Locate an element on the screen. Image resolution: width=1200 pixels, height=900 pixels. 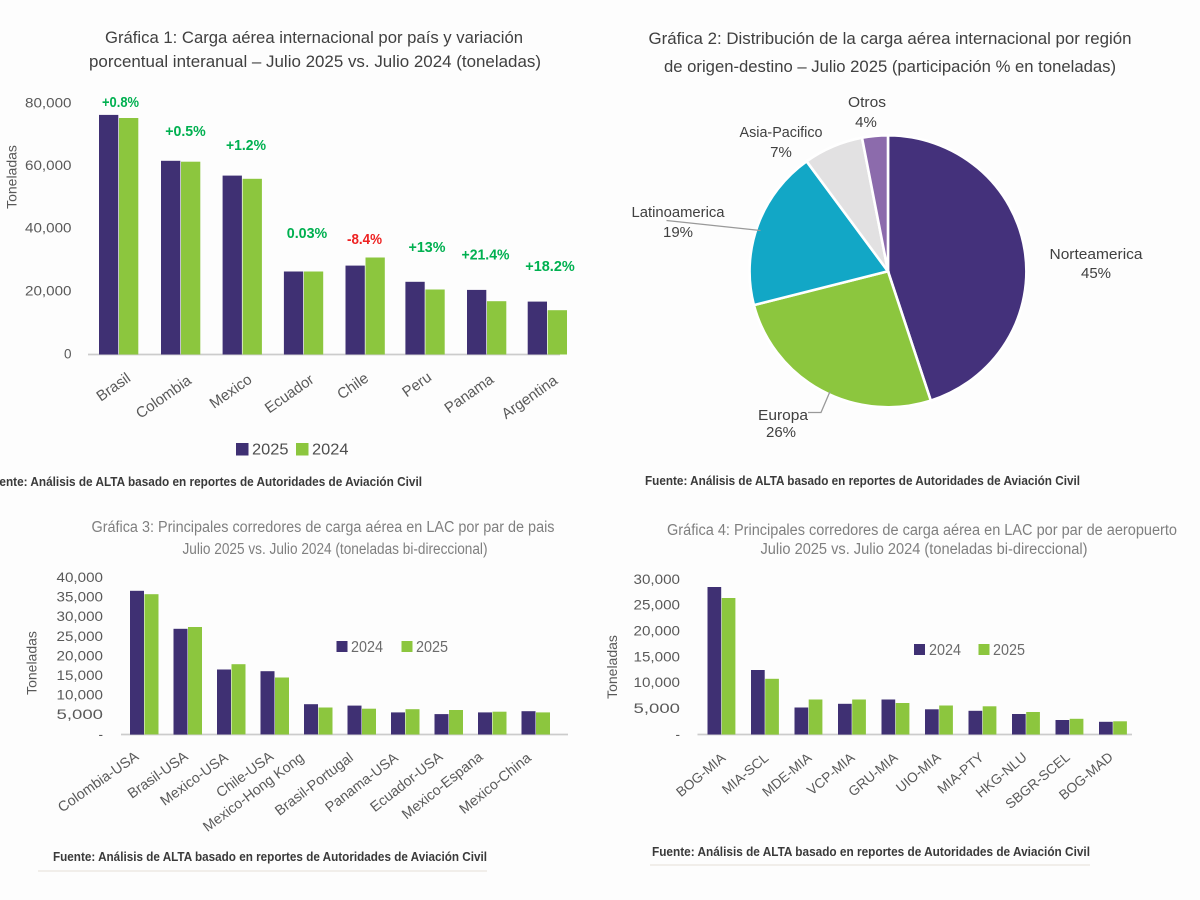
svg-text: 7% is located at coordinates (781, 152).